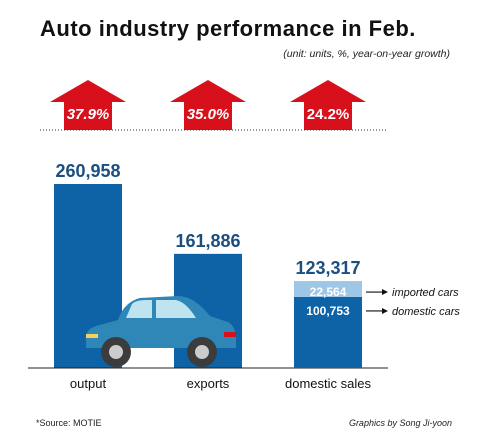 The image size is (480, 440). I want to click on growth-label: 37.9%, so click(88, 114).